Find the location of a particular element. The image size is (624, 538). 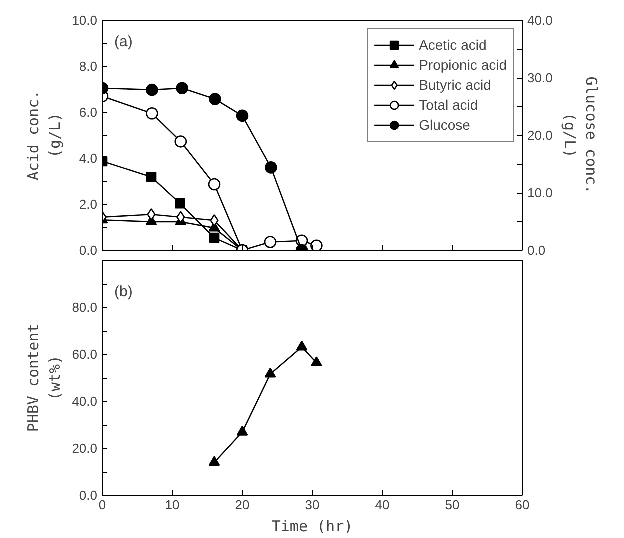

x-axis-title: Time (hr) is located at coordinates (313, 527).